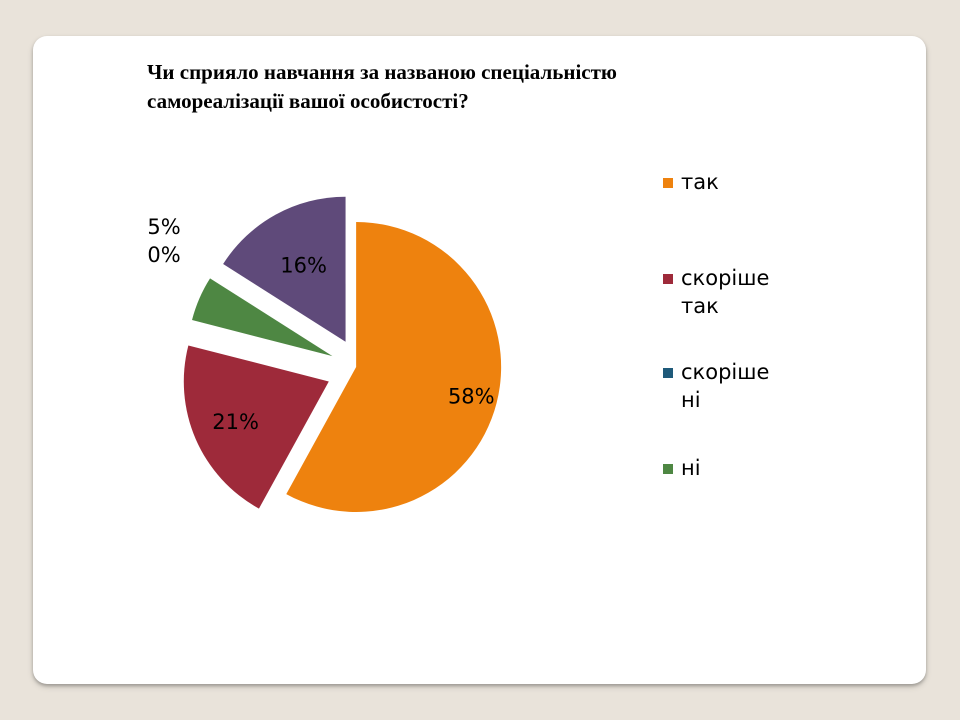  I want to click on pie-slice-скоріше-так, so click(256, 427).